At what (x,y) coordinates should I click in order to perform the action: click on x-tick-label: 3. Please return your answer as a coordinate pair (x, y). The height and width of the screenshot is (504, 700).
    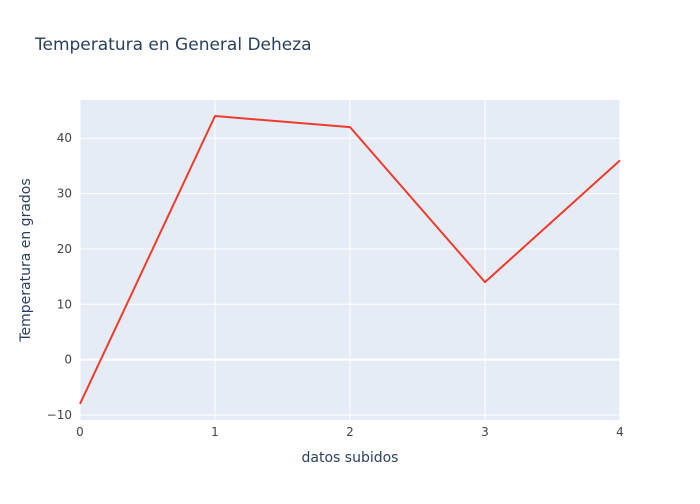
    Looking at the image, I should click on (485, 432).